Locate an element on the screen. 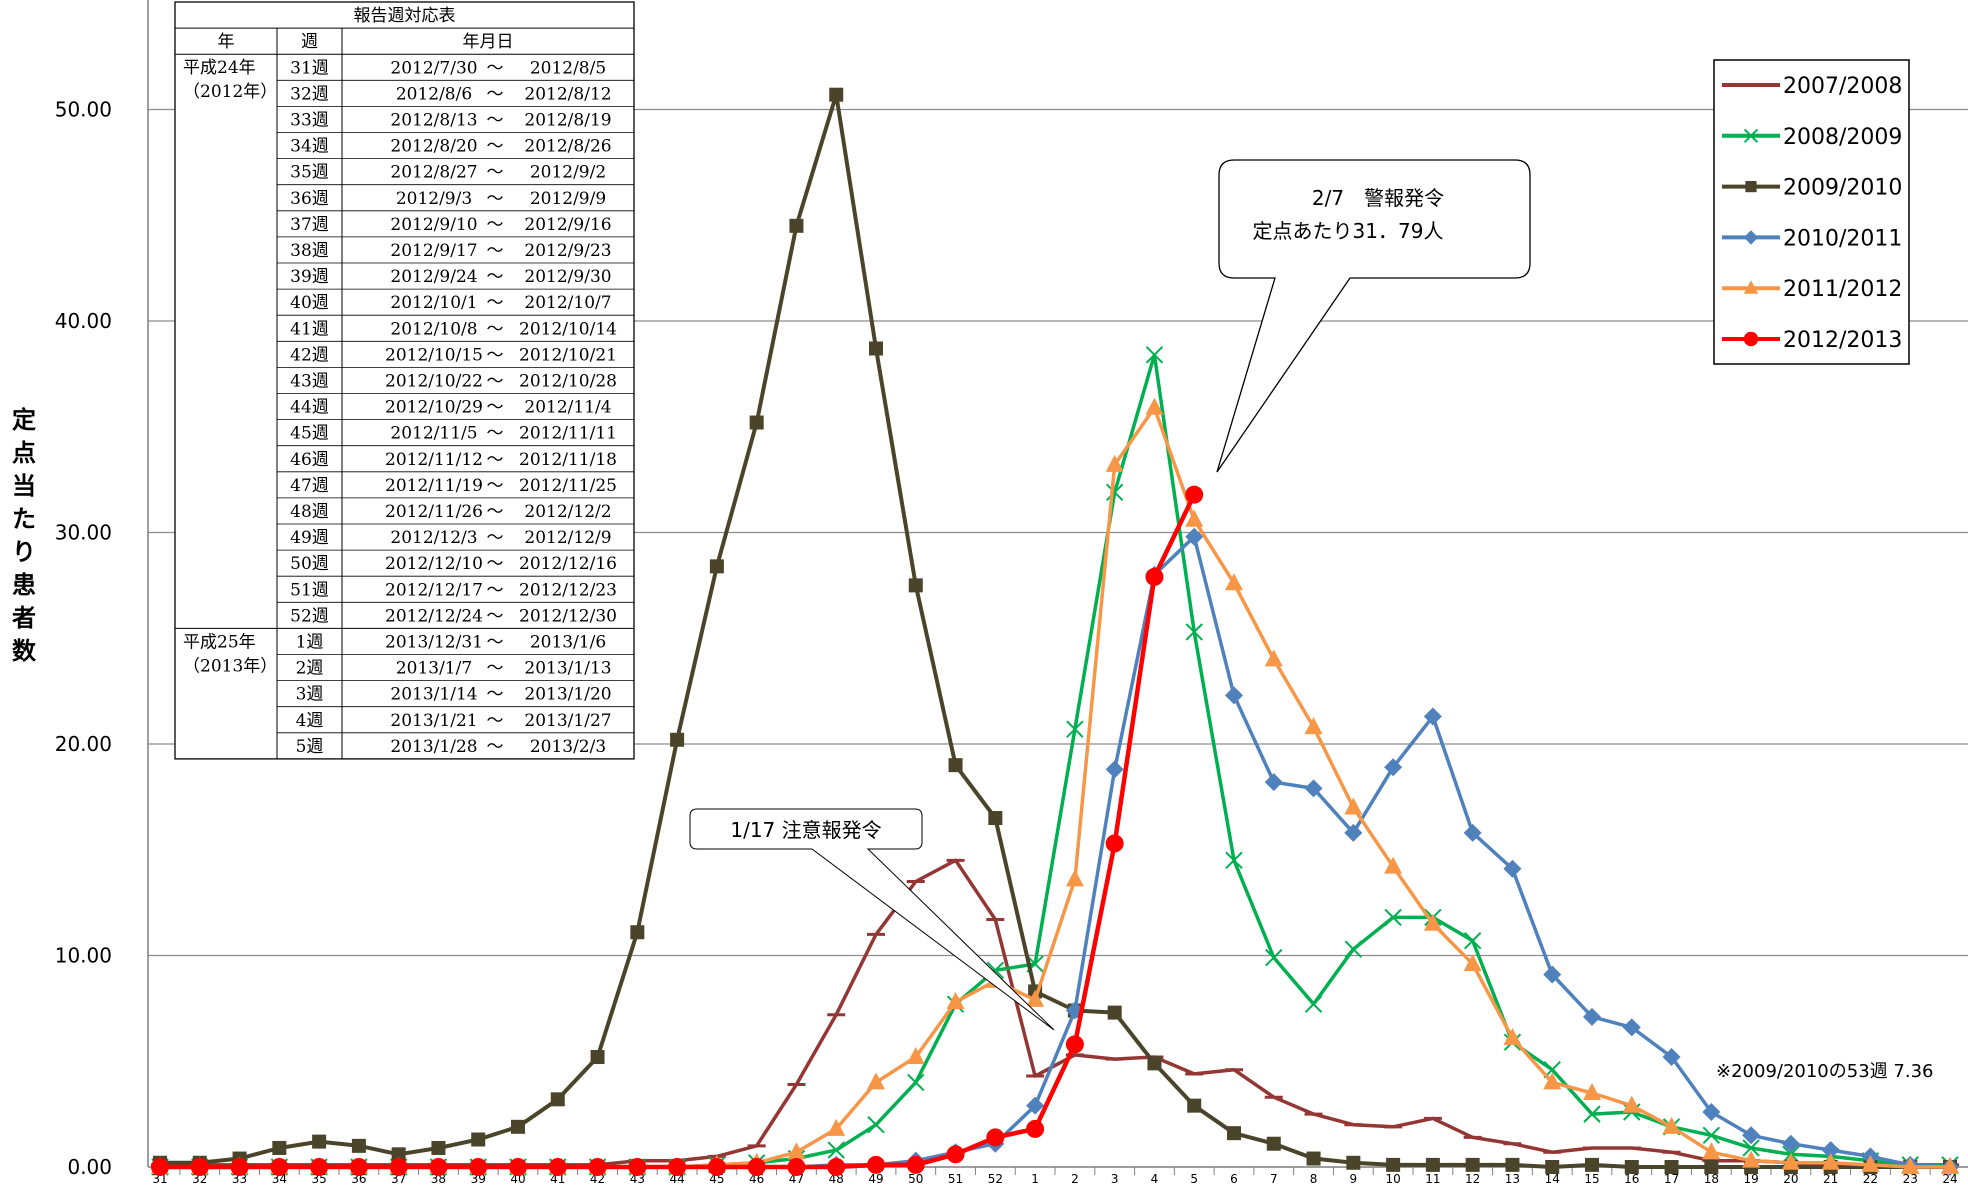 The height and width of the screenshot is (1186, 1968). table-to-date: 2012/9/9 is located at coordinates (568, 199).